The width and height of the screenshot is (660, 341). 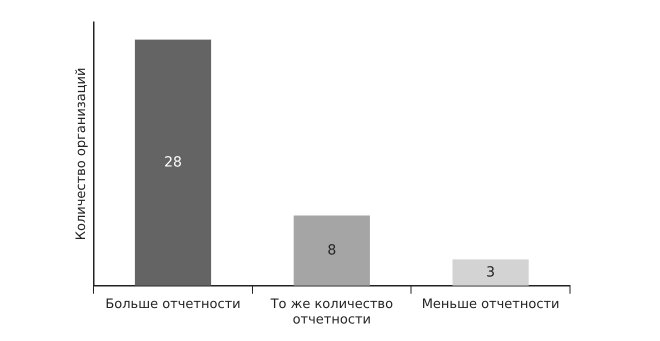 I want to click on data-label: 8, so click(x=331, y=250).